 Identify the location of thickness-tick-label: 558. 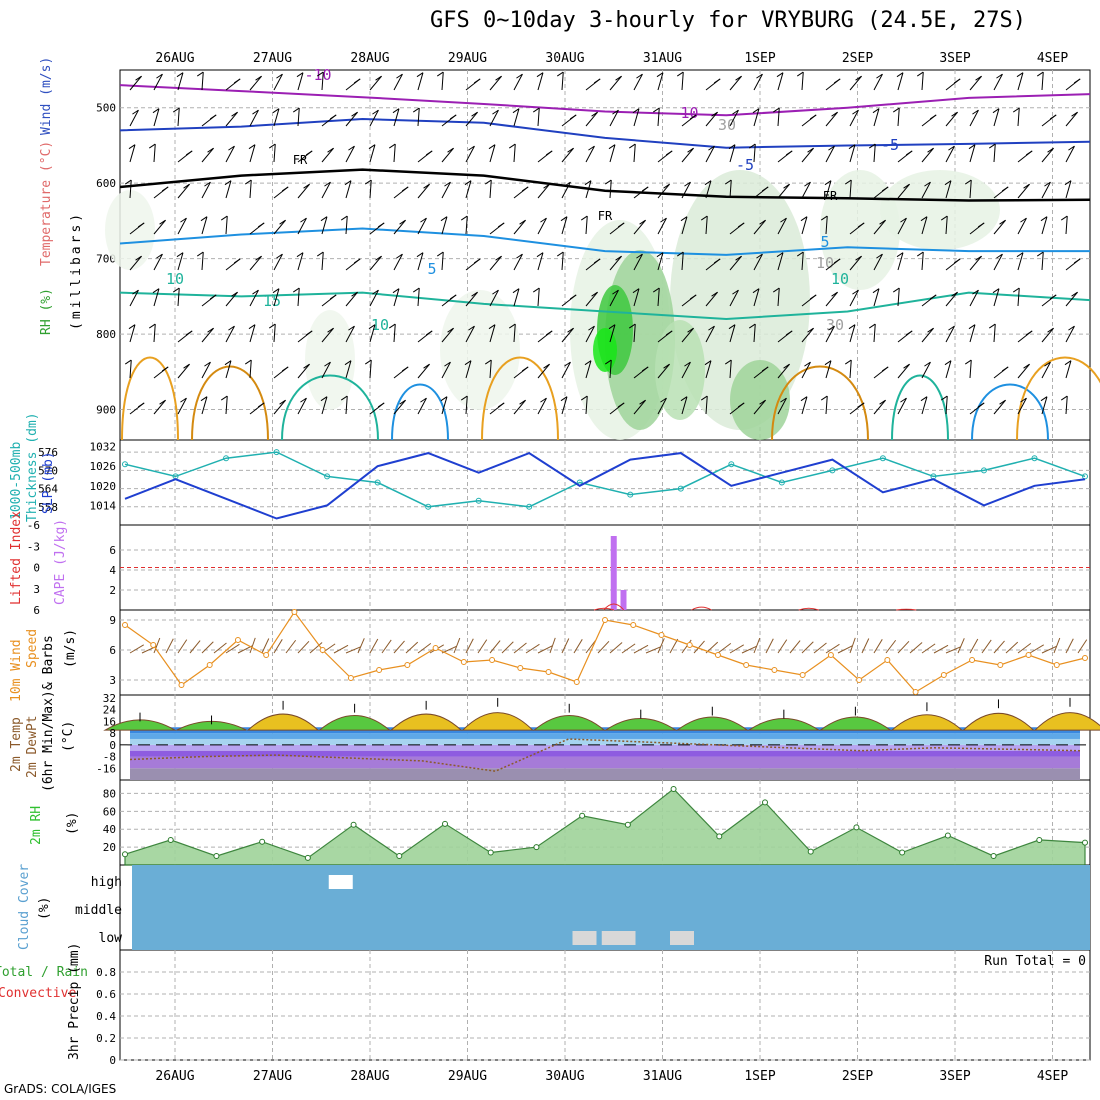
(48, 507).